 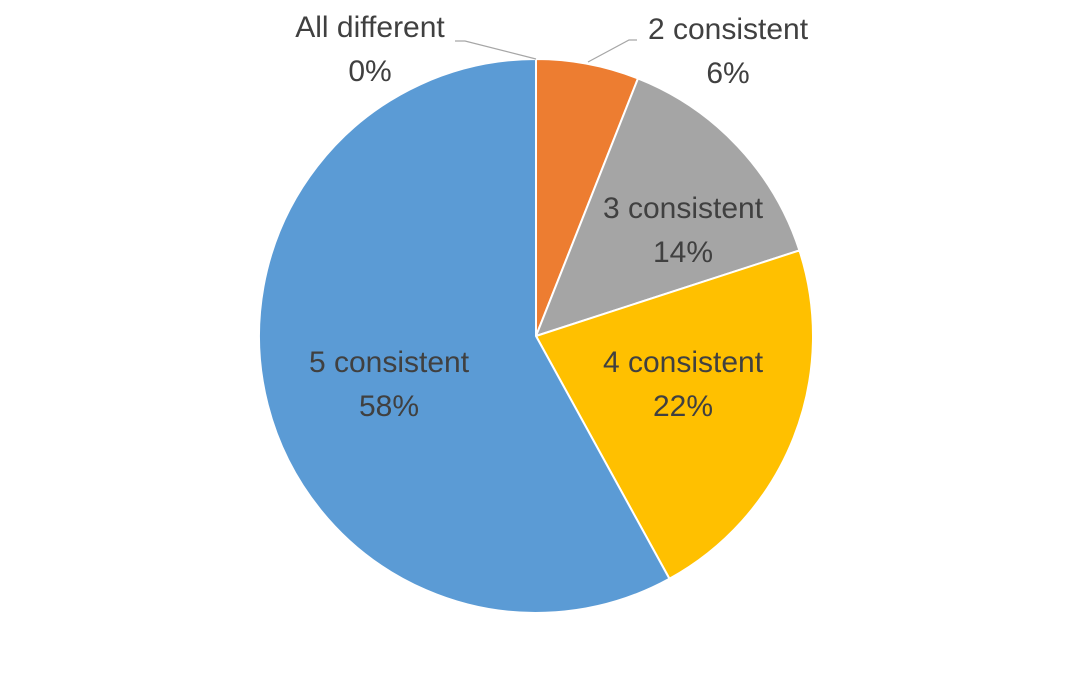 What do you see at coordinates (612, 51) in the screenshot?
I see `leader-line-2-consistent` at bounding box center [612, 51].